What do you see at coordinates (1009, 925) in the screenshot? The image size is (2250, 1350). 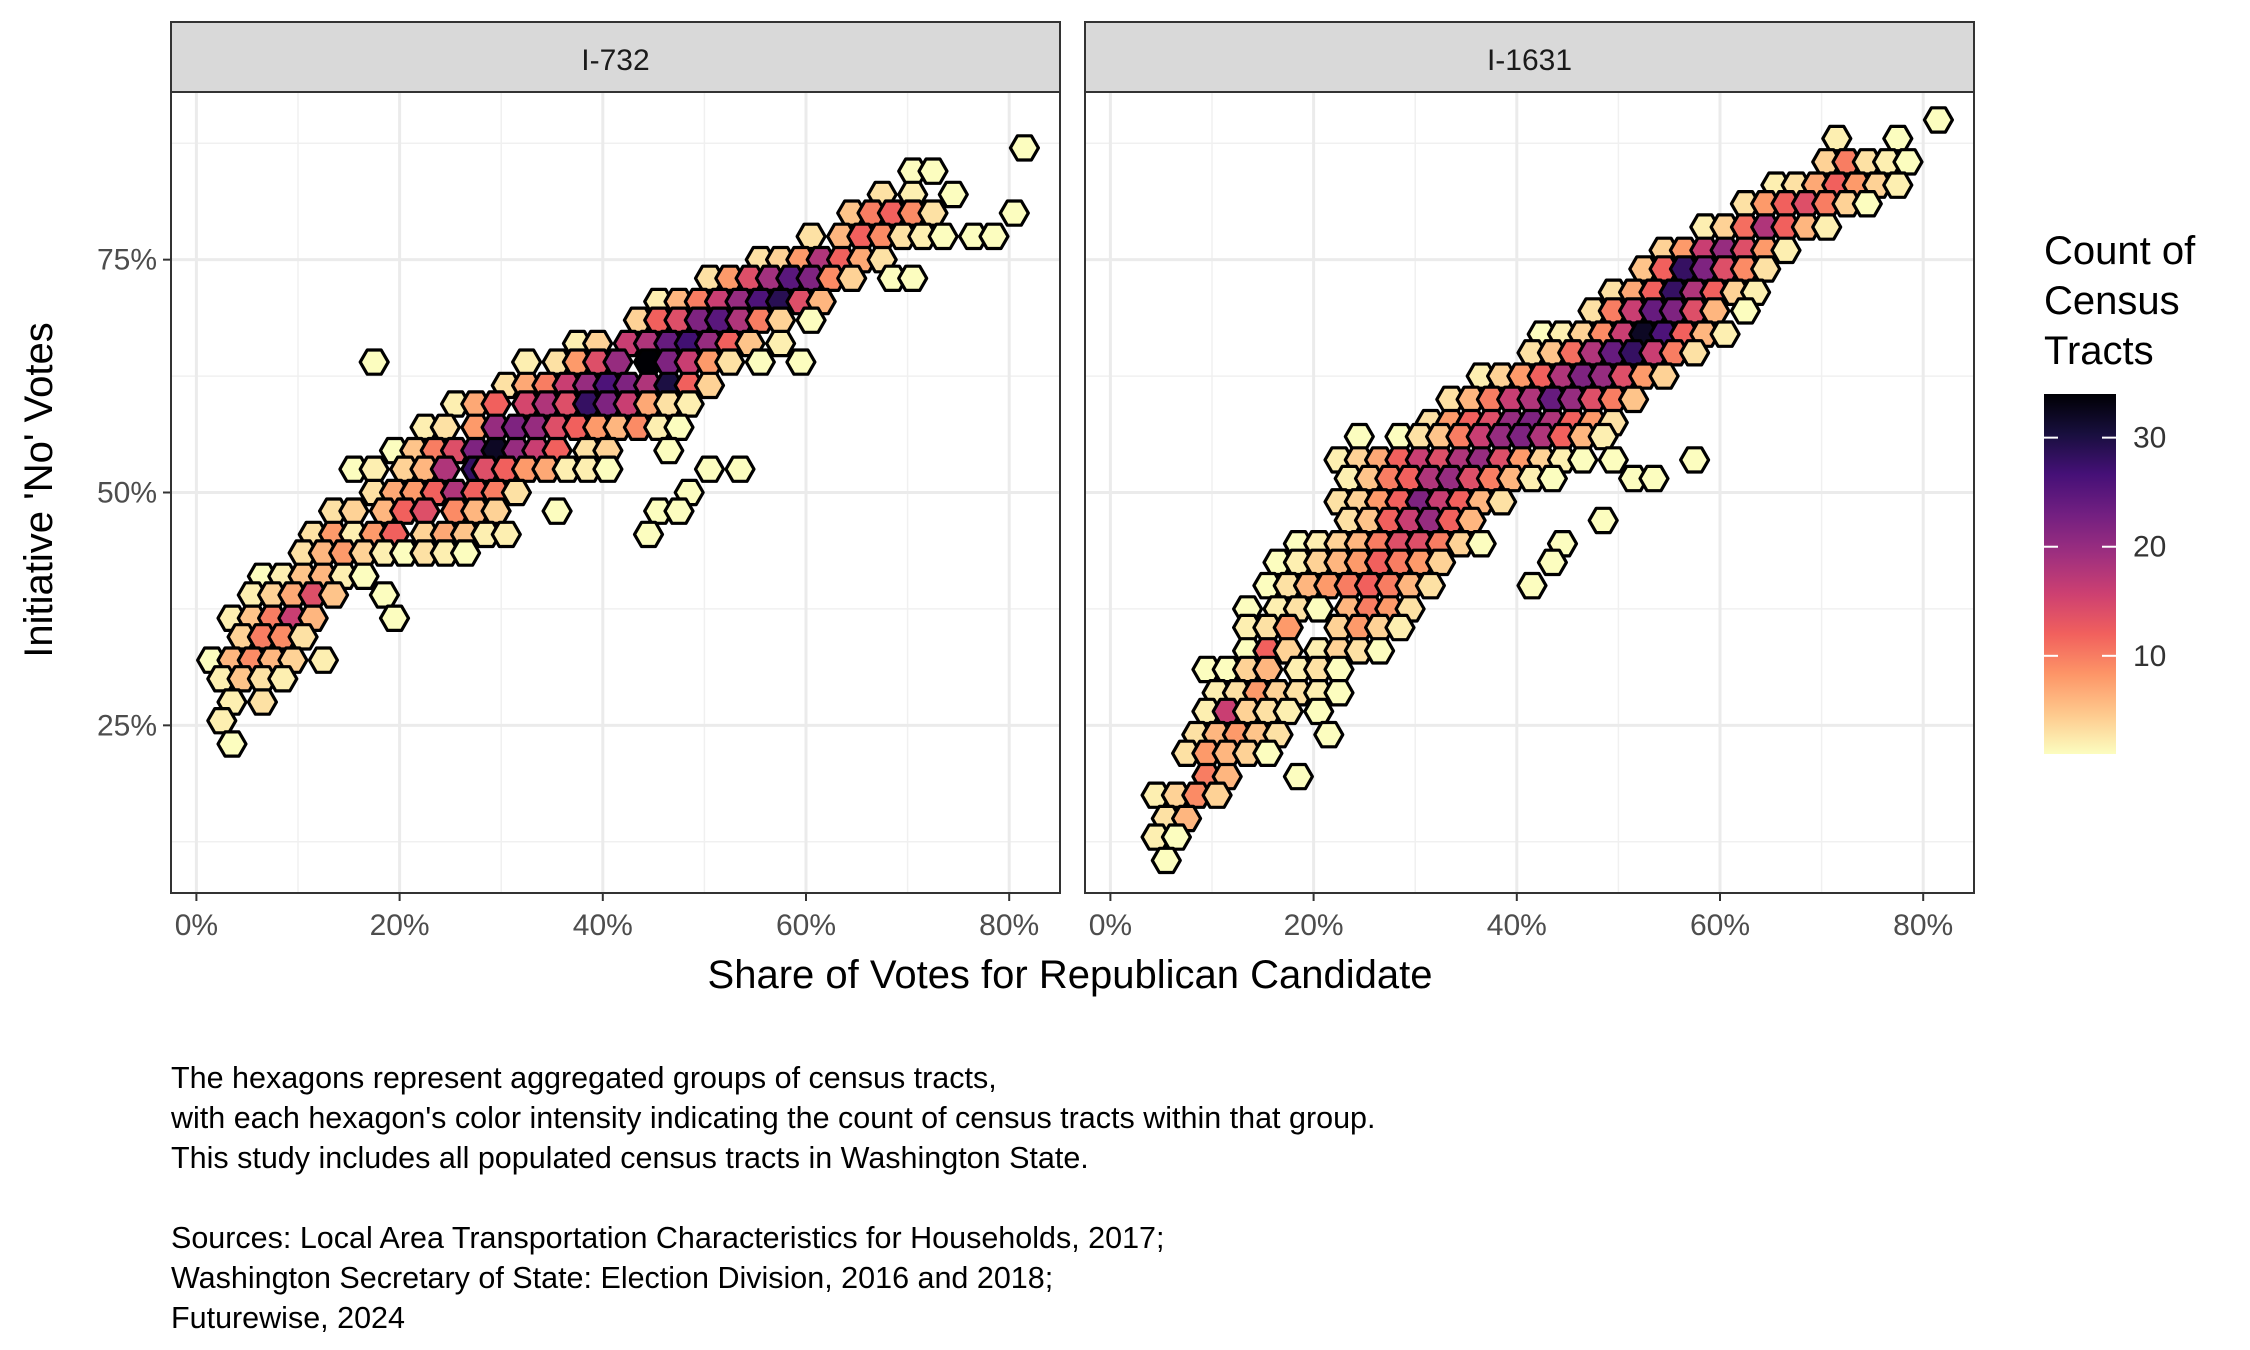 I see `x-tick-label: 80%` at bounding box center [1009, 925].